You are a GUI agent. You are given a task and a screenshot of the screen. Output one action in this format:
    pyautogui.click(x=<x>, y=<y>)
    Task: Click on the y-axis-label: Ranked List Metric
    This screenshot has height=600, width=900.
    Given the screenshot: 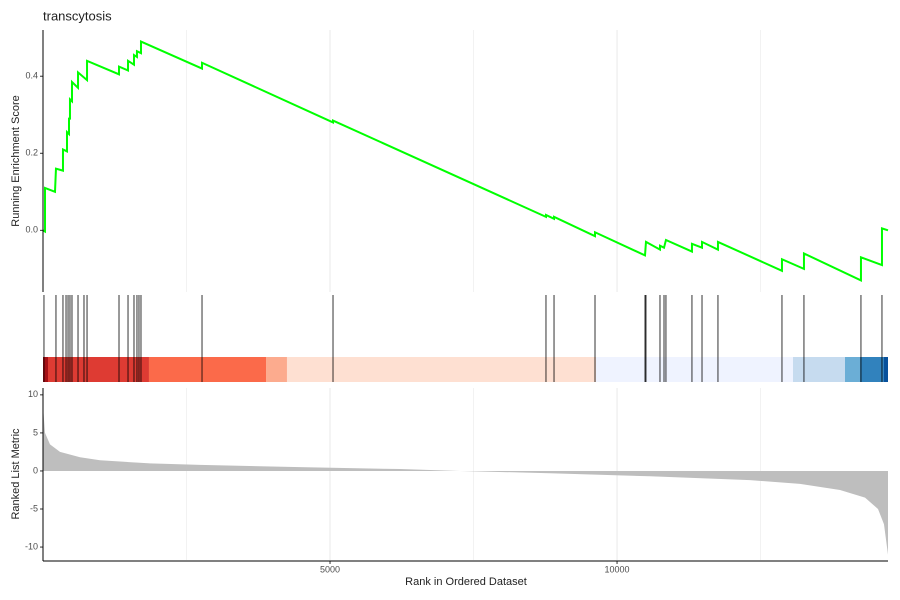 What is the action you would take?
    pyautogui.click(x=16, y=474)
    